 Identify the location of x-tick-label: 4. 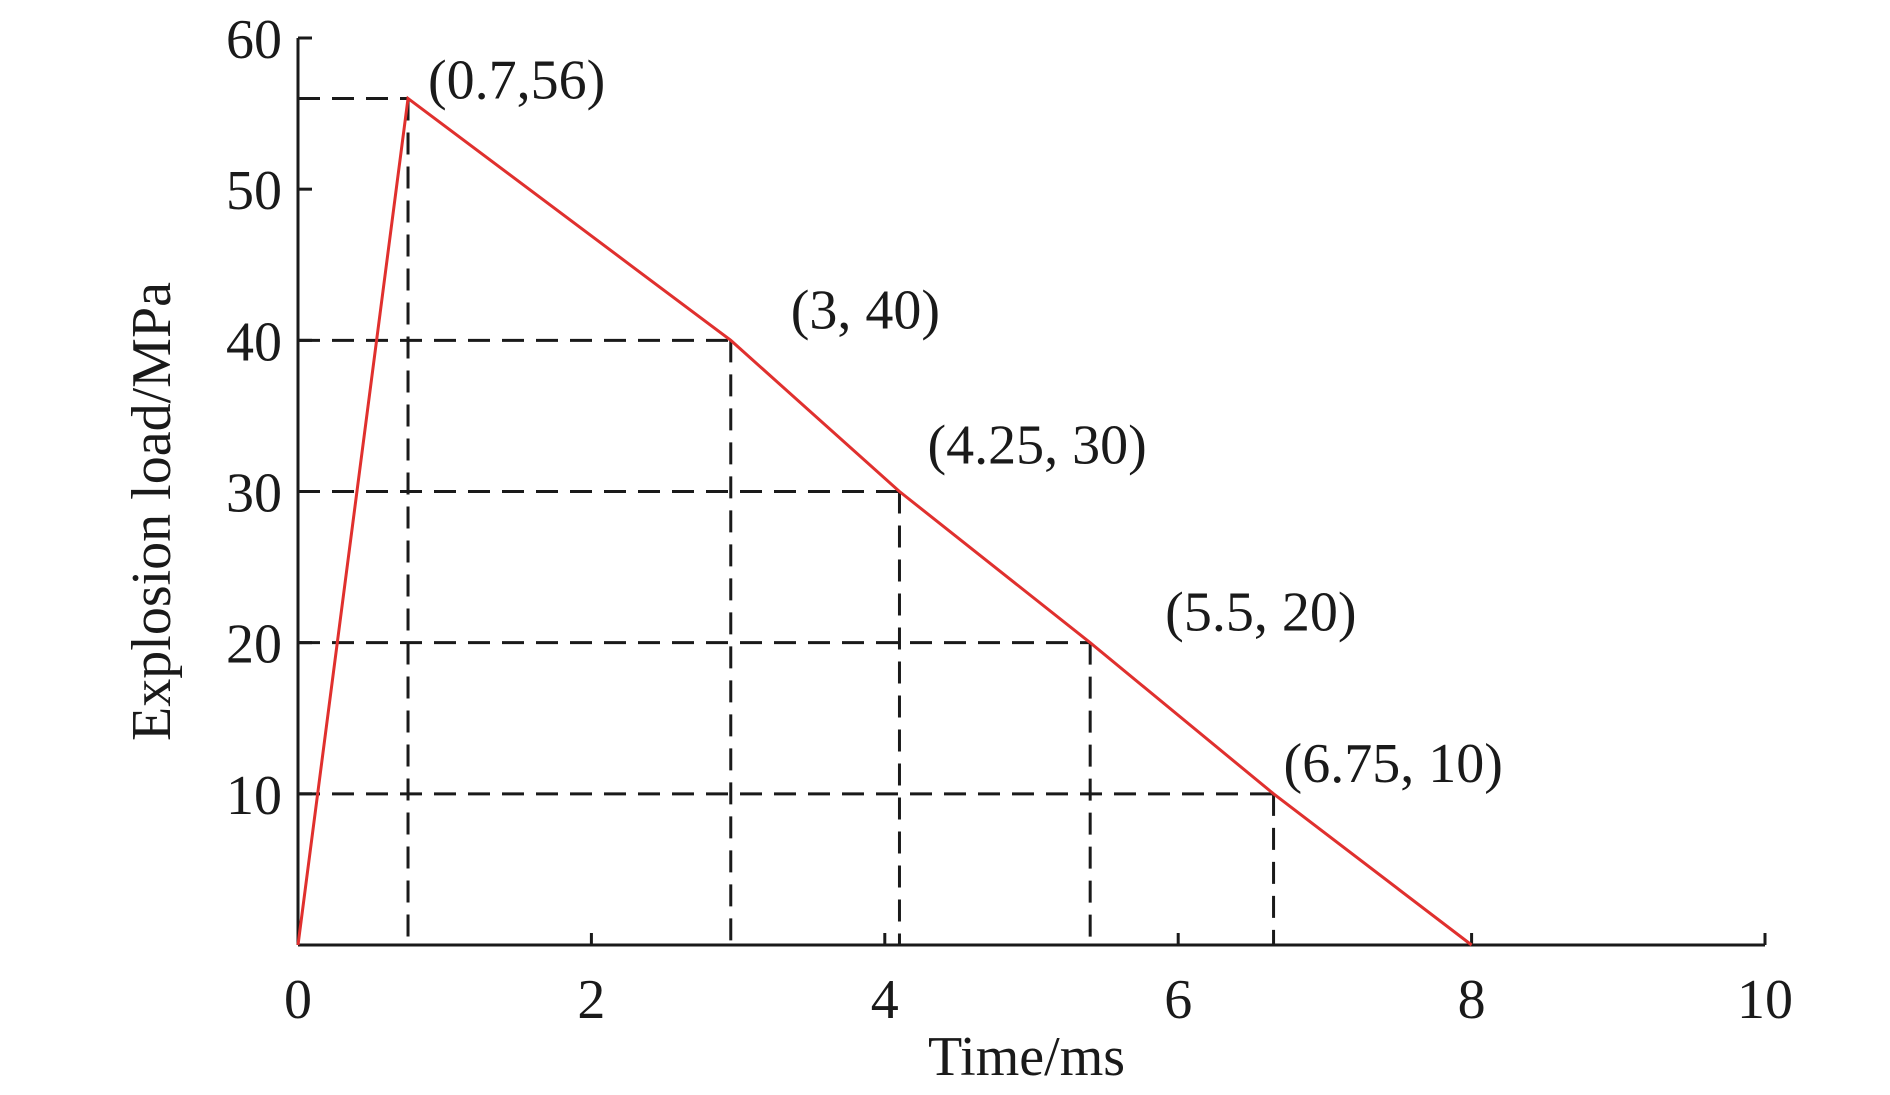
(885, 1000).